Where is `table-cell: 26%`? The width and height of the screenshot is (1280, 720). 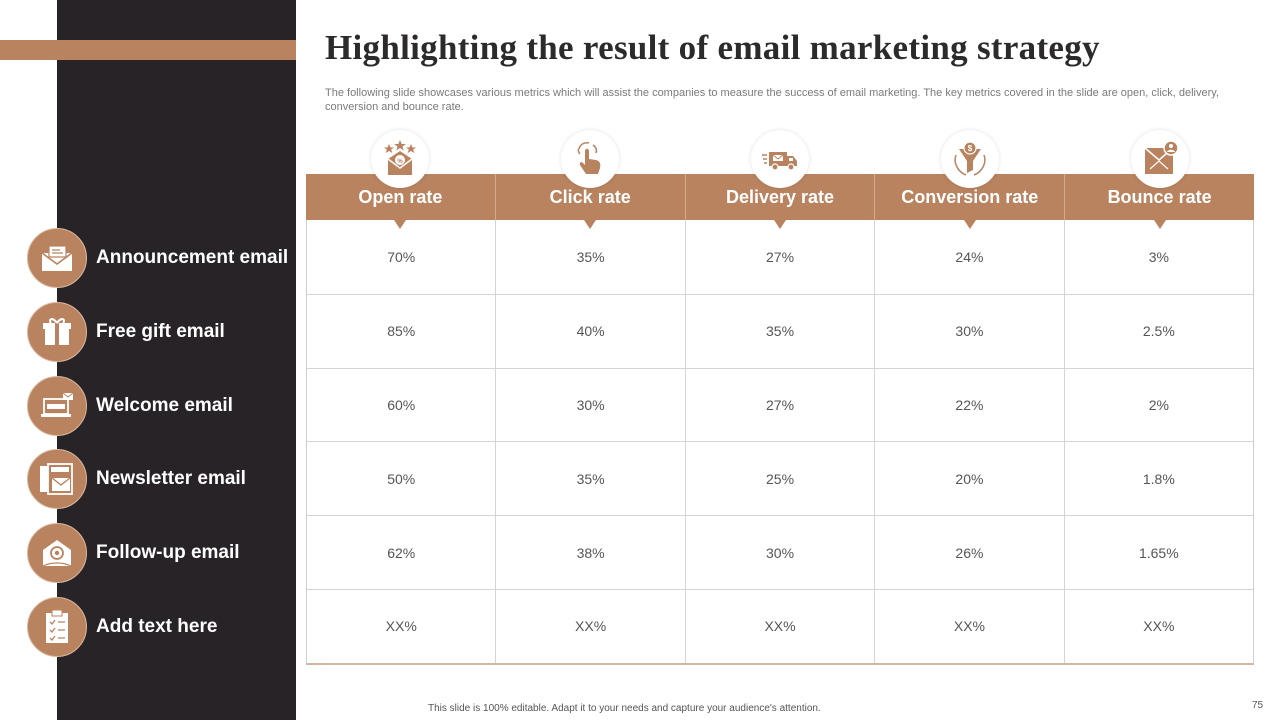 table-cell: 26% is located at coordinates (968, 552).